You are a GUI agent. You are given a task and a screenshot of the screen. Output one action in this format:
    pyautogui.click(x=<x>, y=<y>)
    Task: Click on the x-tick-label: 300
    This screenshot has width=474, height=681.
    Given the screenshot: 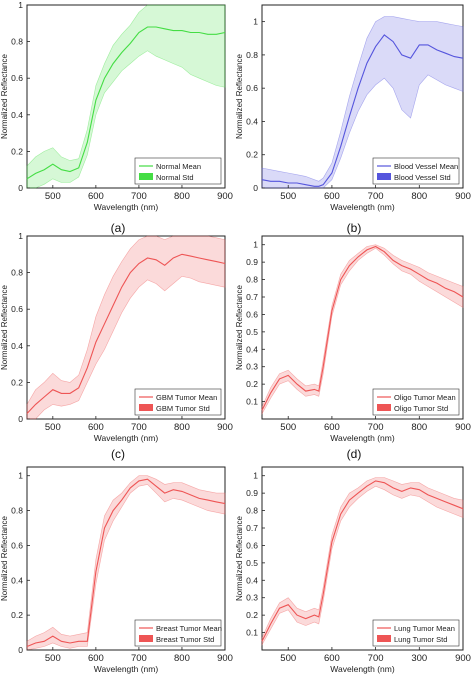 What is the action you would take?
    pyautogui.click(x=419, y=658)
    